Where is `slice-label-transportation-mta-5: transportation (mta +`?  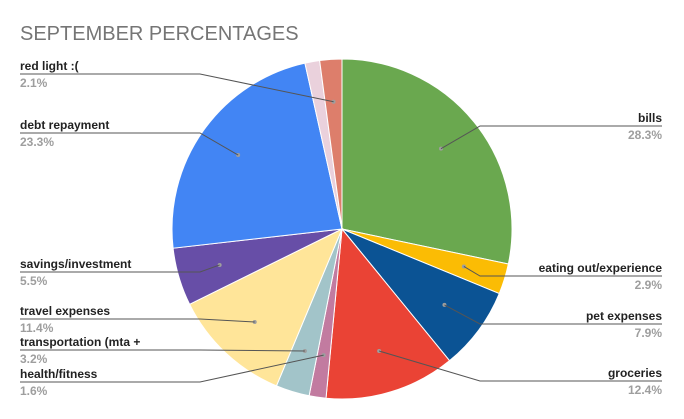 slice-label-transportation-mta-5: transportation (mta + is located at coordinates (80, 342).